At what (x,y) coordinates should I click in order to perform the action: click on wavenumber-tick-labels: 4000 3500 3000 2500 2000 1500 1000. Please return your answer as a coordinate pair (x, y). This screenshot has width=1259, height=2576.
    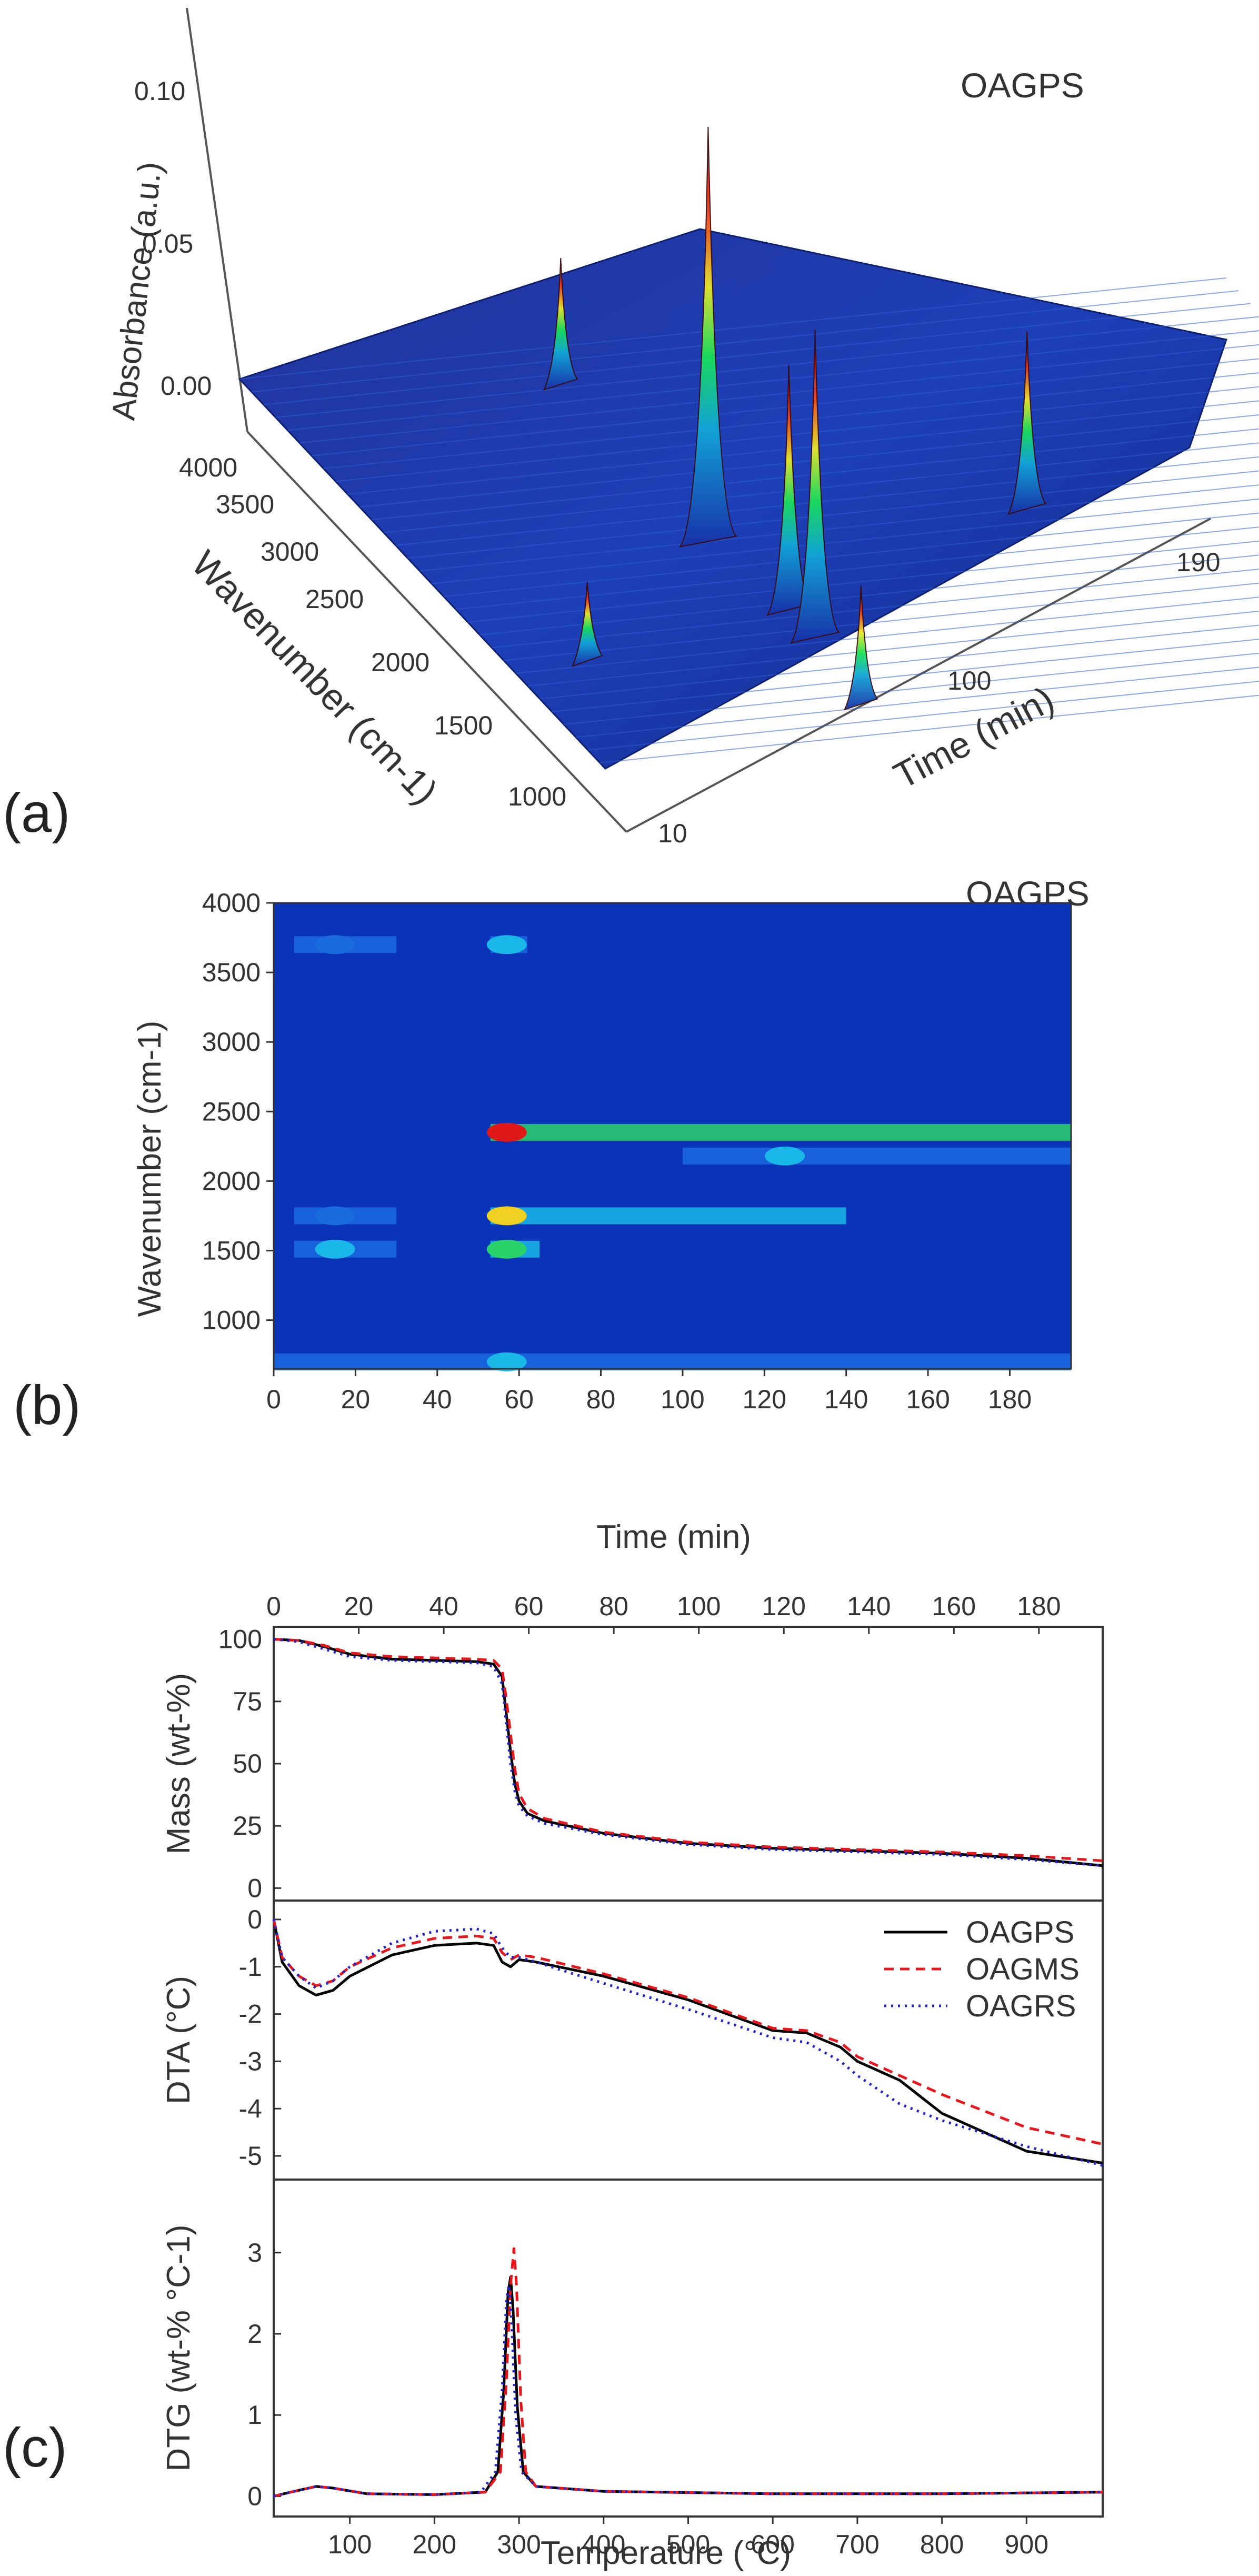
    Looking at the image, I should click on (372, 632).